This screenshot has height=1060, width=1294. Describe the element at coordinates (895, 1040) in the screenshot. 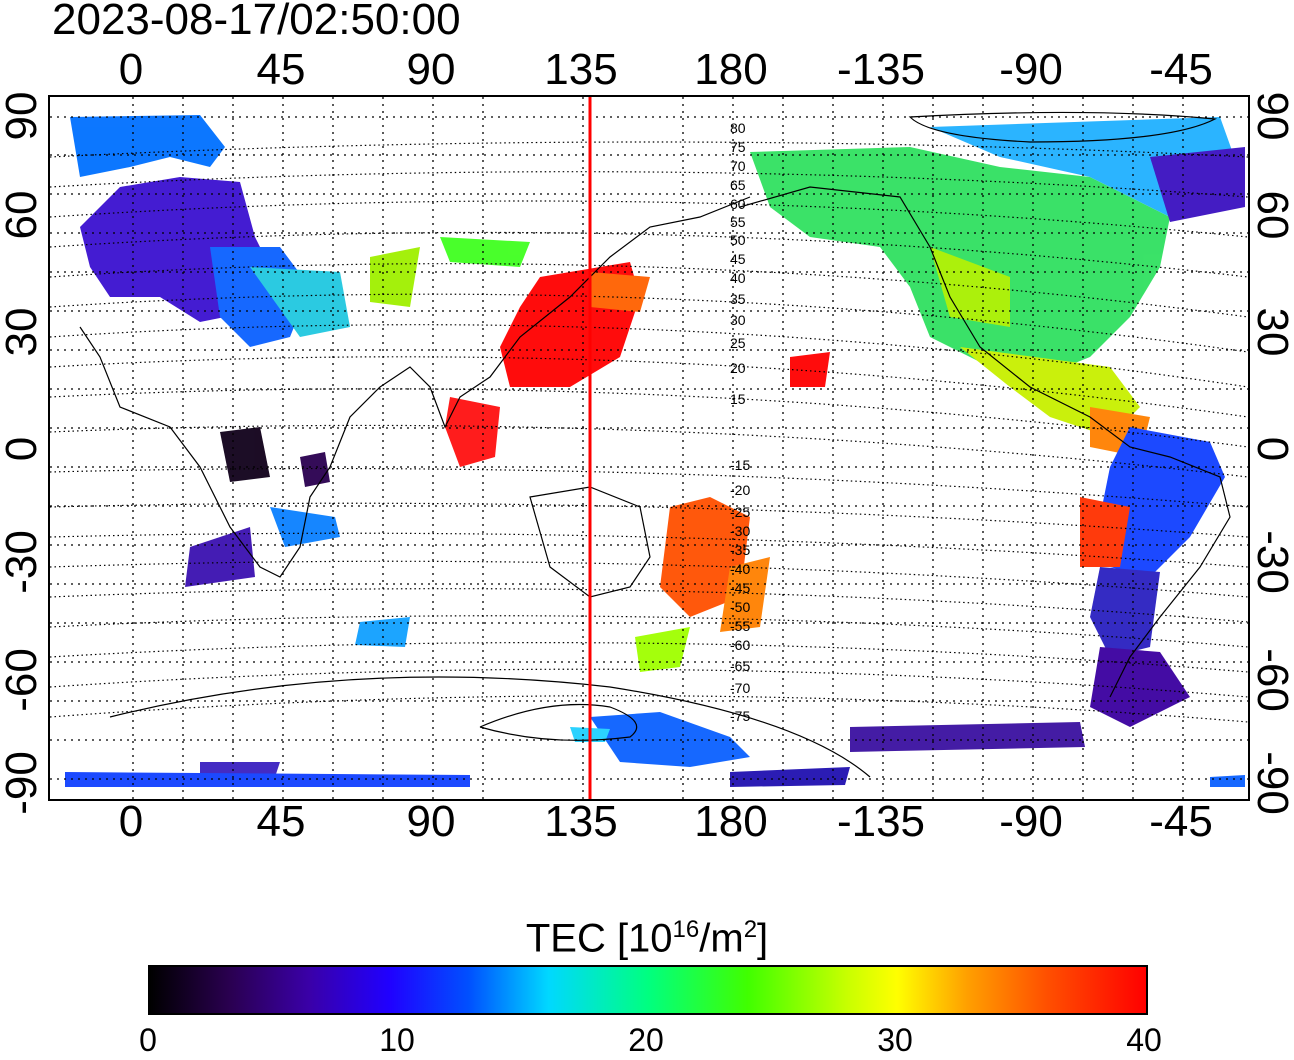

I see `colorbar-tick: 30` at that location.